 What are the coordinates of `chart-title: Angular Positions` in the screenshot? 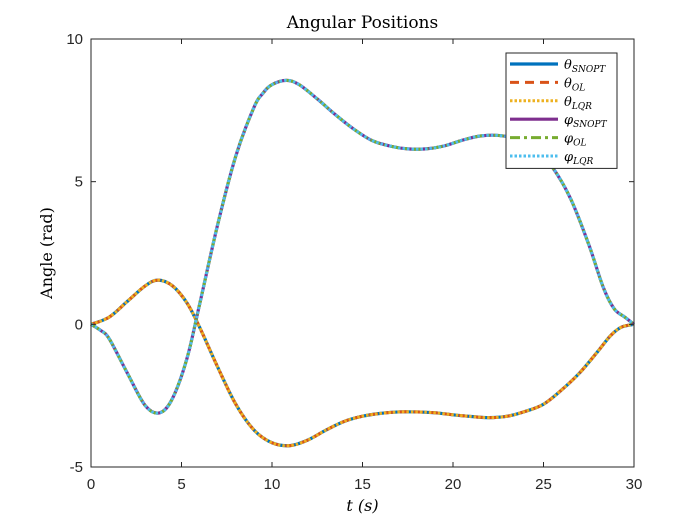 It's located at (362, 23).